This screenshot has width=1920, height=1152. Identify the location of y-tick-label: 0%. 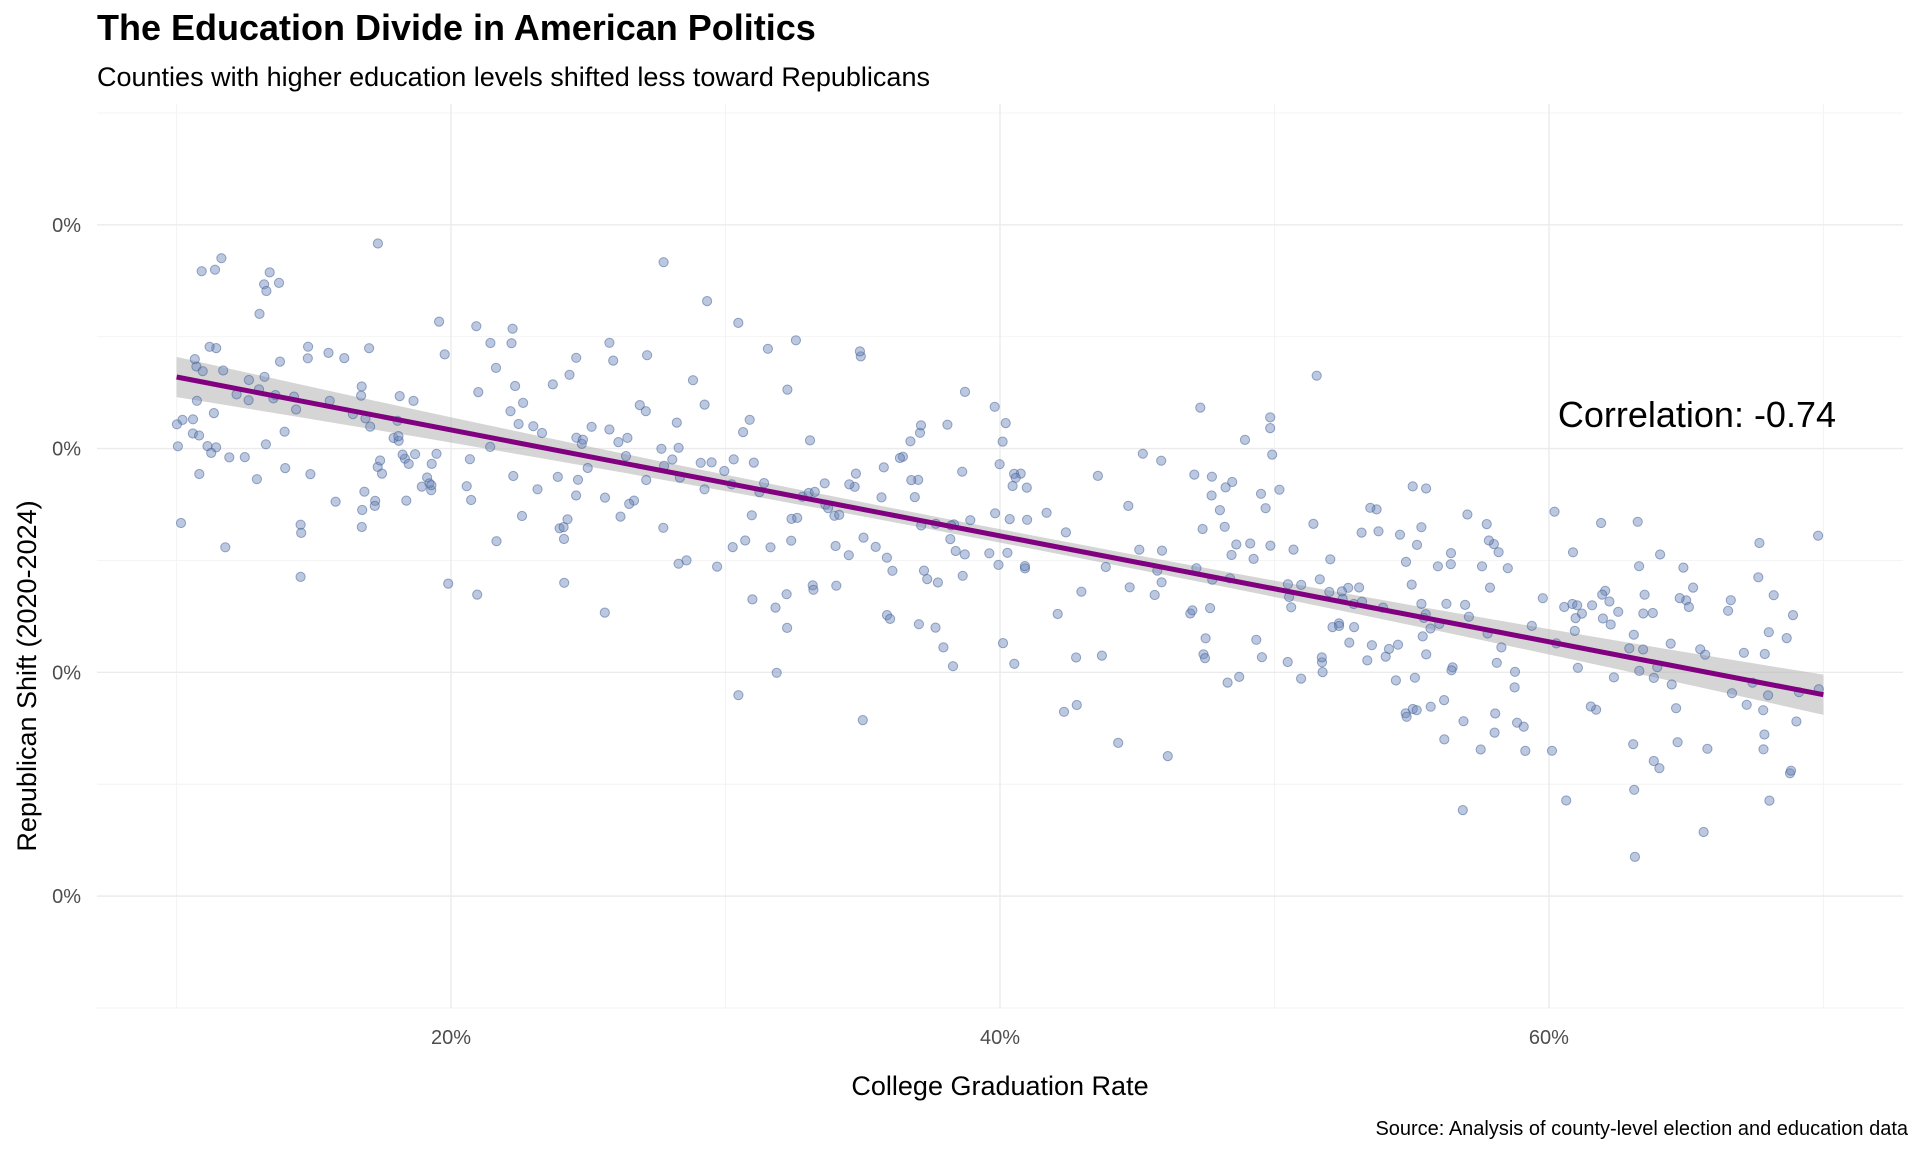
(66, 226).